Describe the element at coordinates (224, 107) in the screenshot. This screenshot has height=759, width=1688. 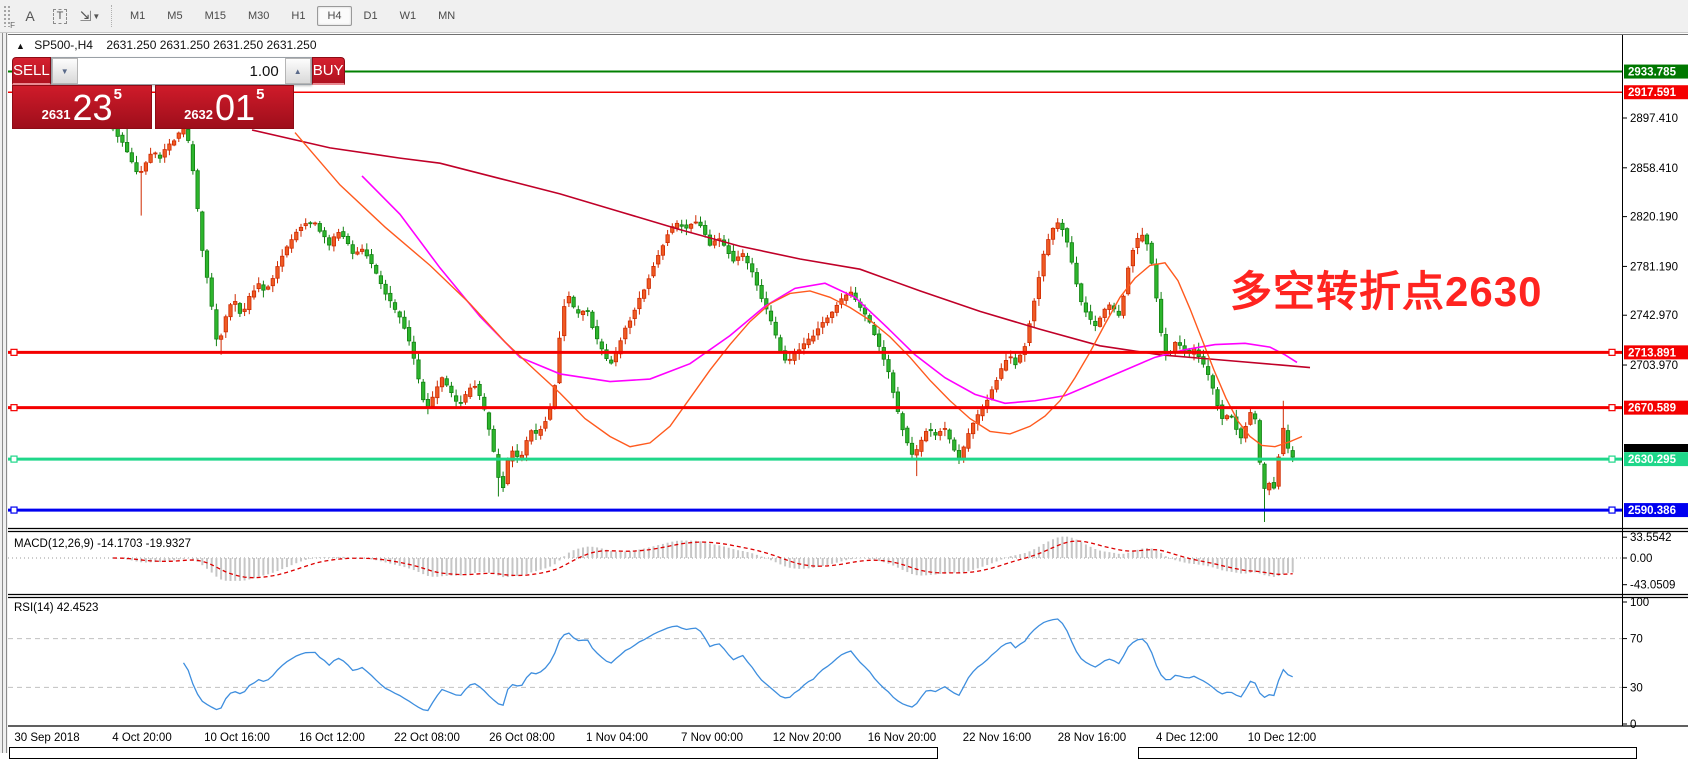
I see `buy-price-display: 2632 01 5` at that location.